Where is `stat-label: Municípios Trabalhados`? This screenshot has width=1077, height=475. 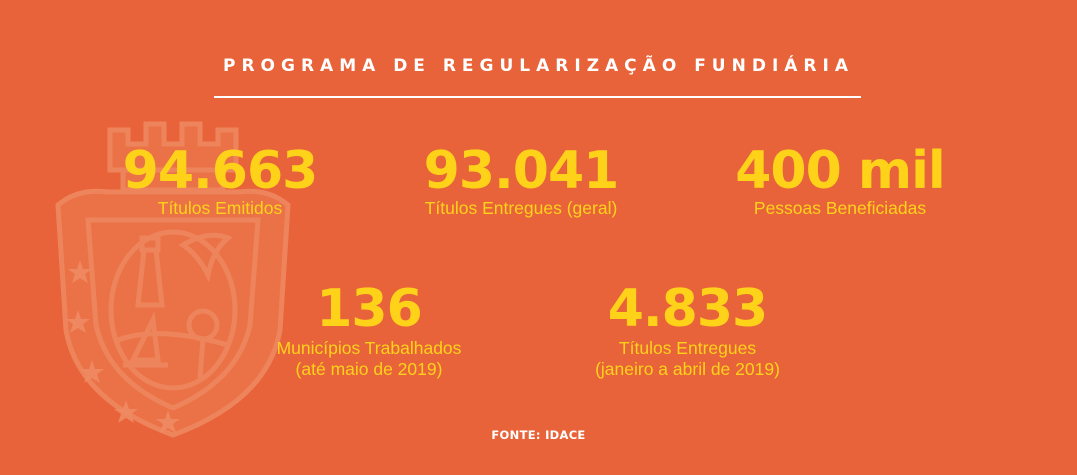 stat-label: Municípios Trabalhados is located at coordinates (369, 348).